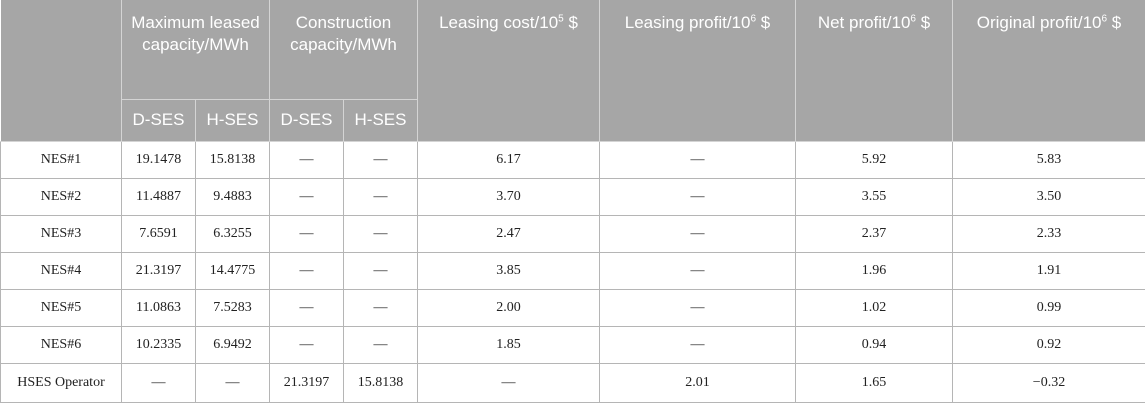 The width and height of the screenshot is (1145, 411). I want to click on cell-max-leased-h-ses: 7.5283, so click(232, 307).